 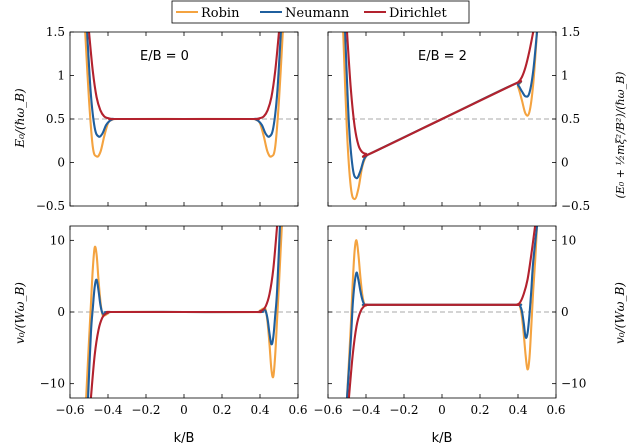 I want to click on xlabel-right: k/B, so click(x=442, y=438).